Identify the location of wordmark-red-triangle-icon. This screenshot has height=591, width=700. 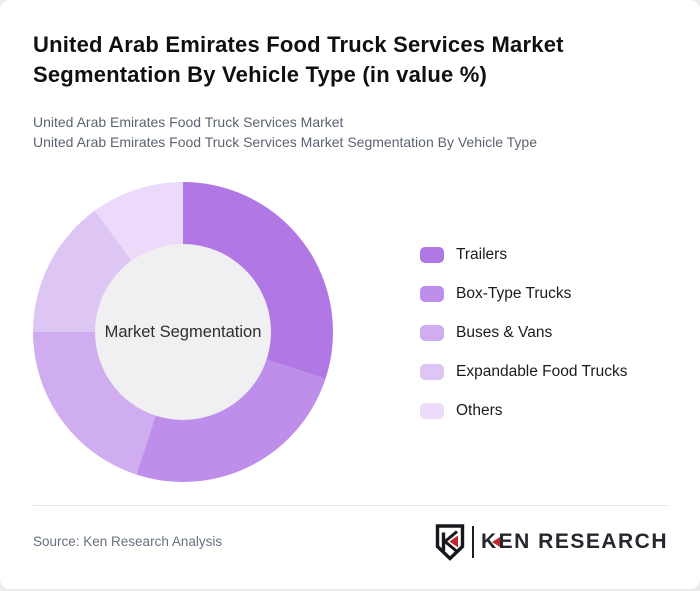
(495, 542).